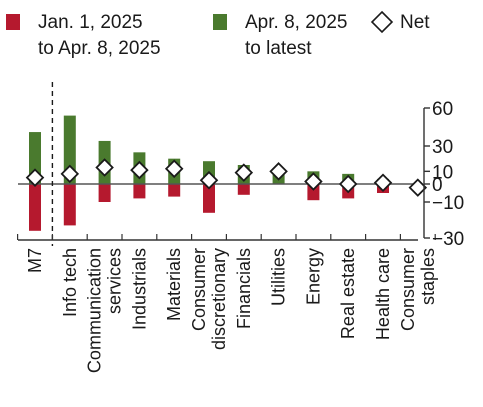 The height and width of the screenshot is (407, 483). Describe the element at coordinates (95, 310) in the screenshot. I see `category-label-3-line-1: Communication` at that location.